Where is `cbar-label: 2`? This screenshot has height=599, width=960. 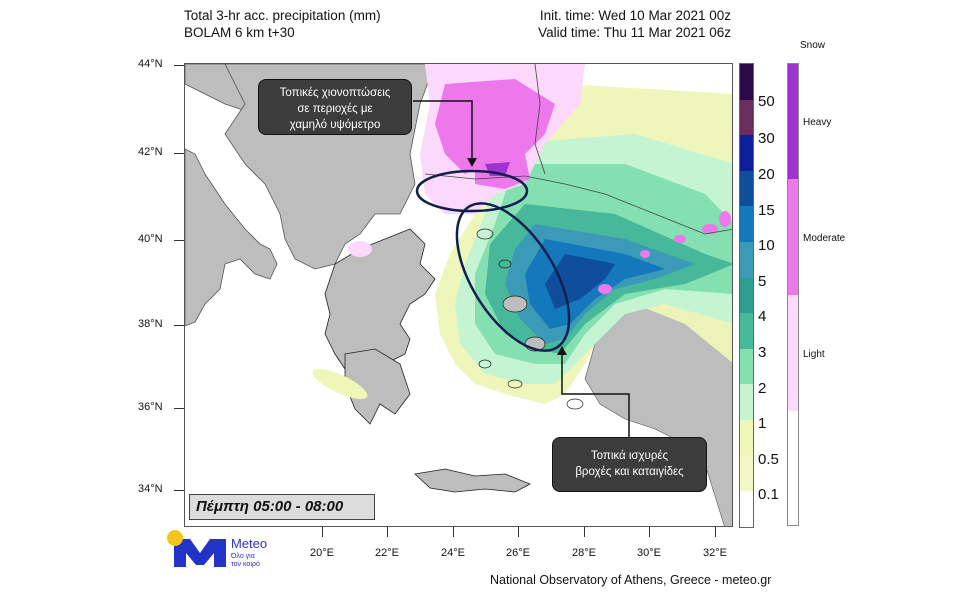
cbar-label: 2 is located at coordinates (762, 388).